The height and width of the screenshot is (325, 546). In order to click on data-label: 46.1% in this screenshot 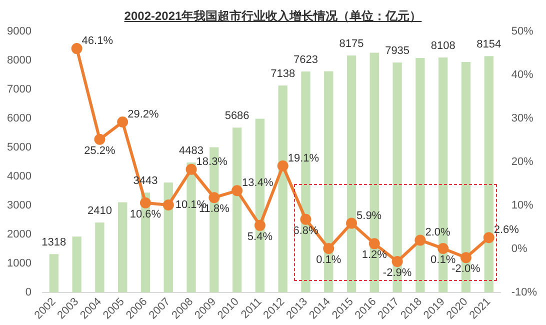, I will do `click(98, 41)`.